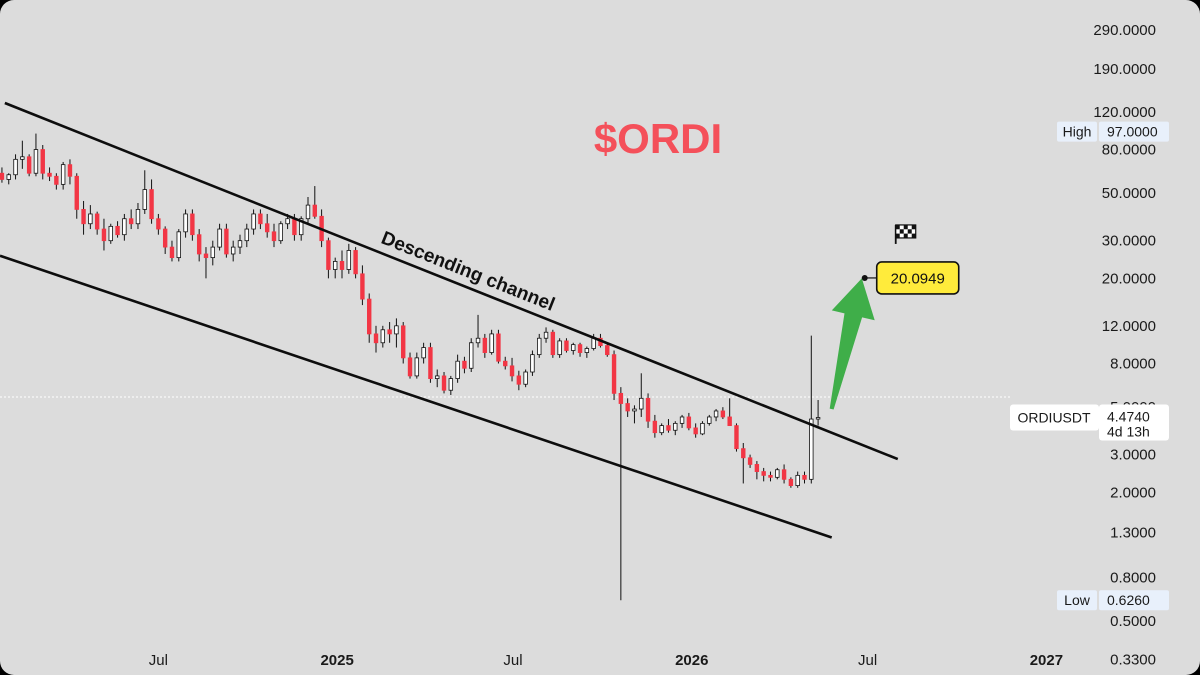  What do you see at coordinates (1133, 363) in the screenshot?
I see `y-tick-label: 8.0000` at bounding box center [1133, 363].